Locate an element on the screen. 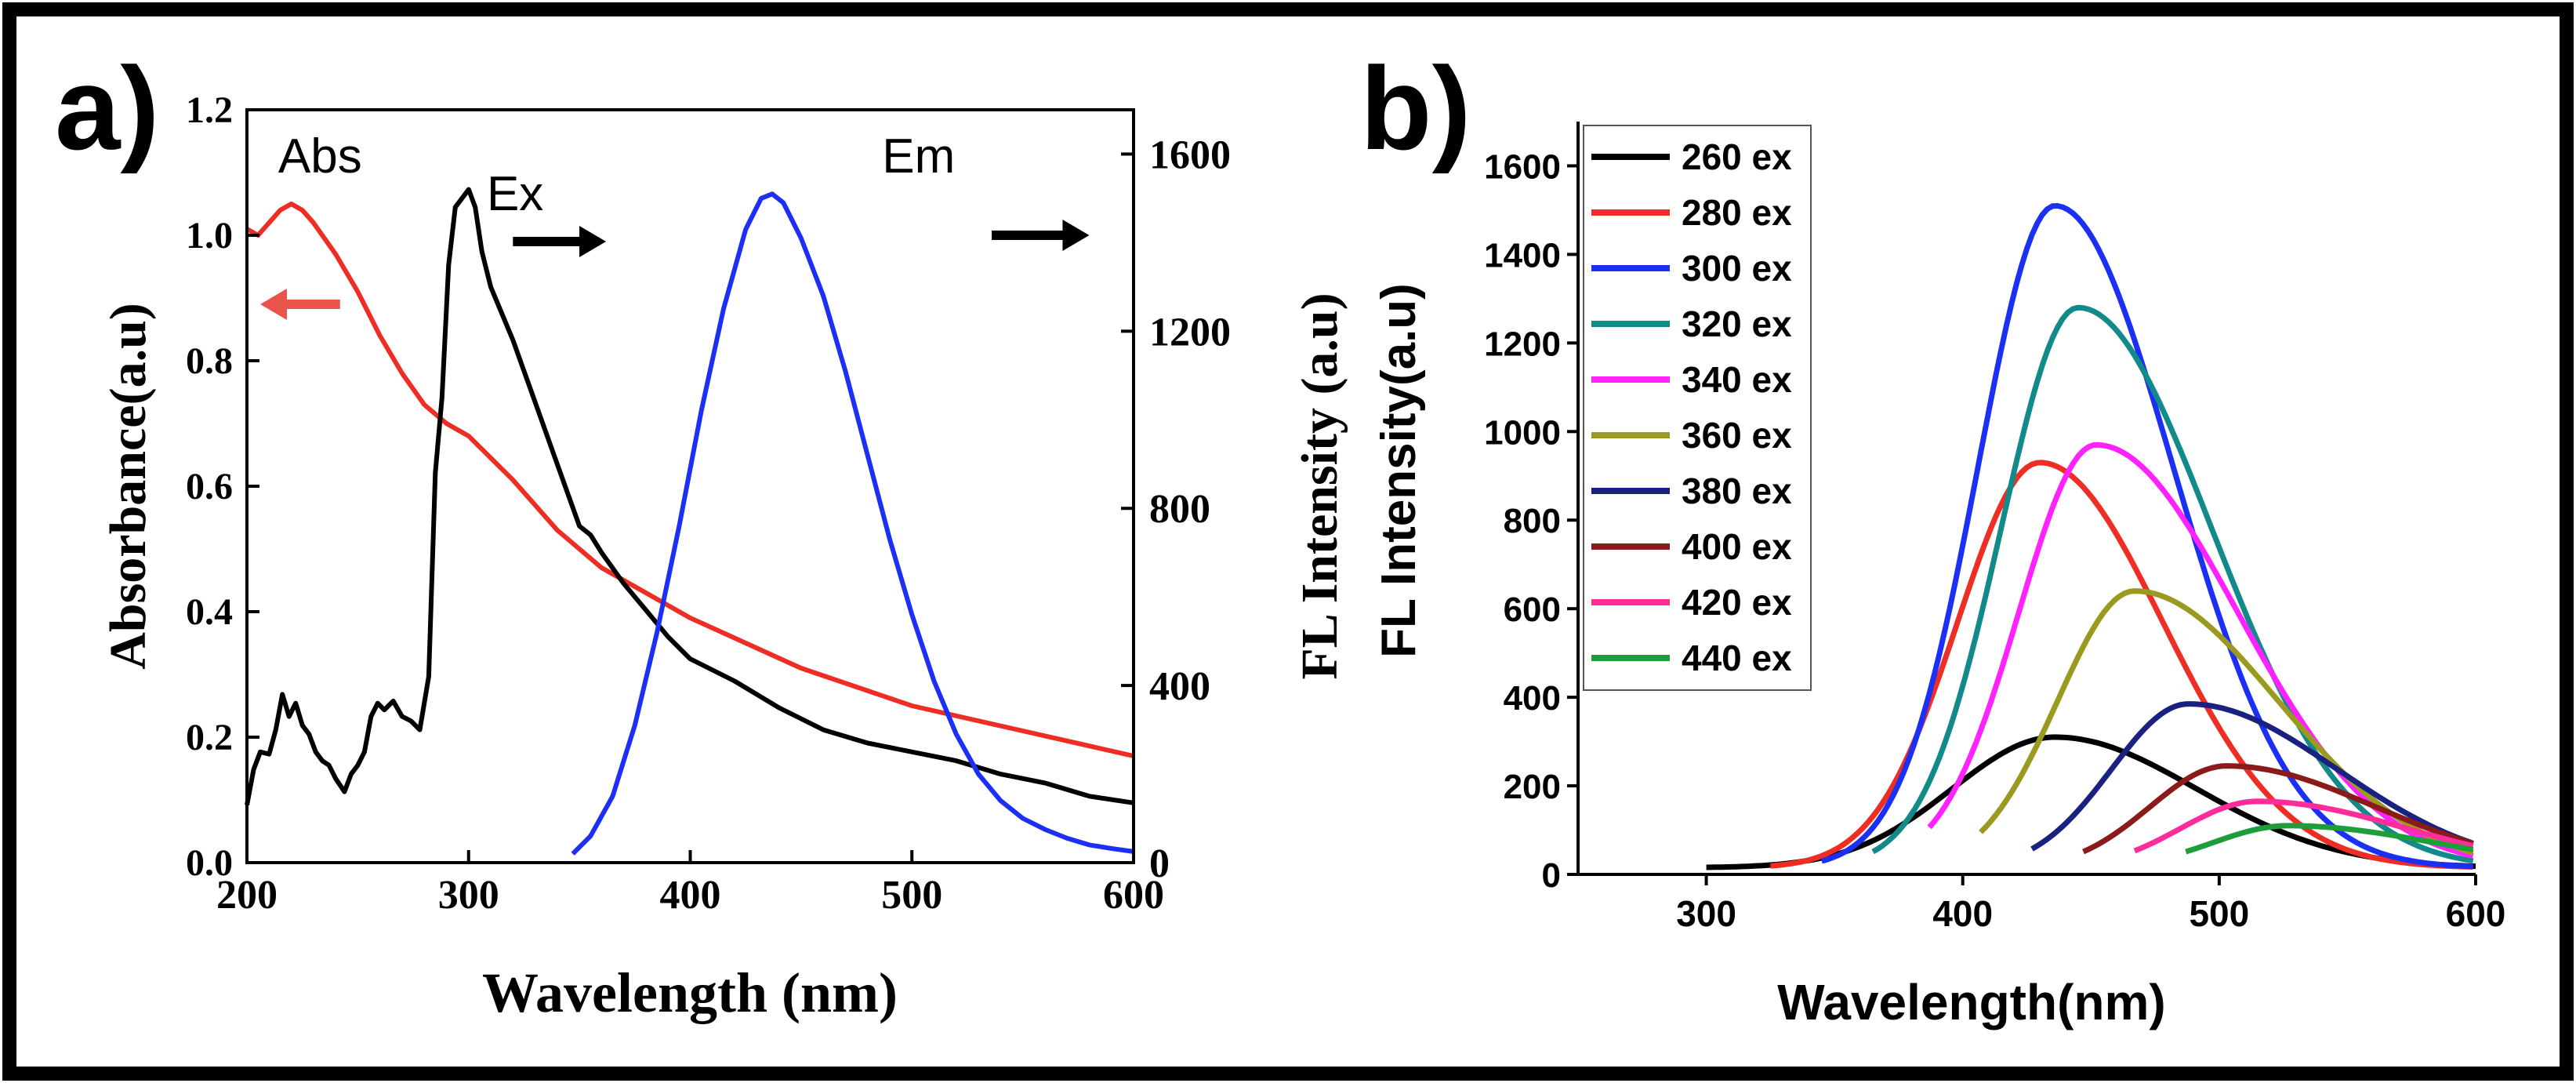  y-axis-title: Absorbance(a.u) is located at coordinates (128, 486).